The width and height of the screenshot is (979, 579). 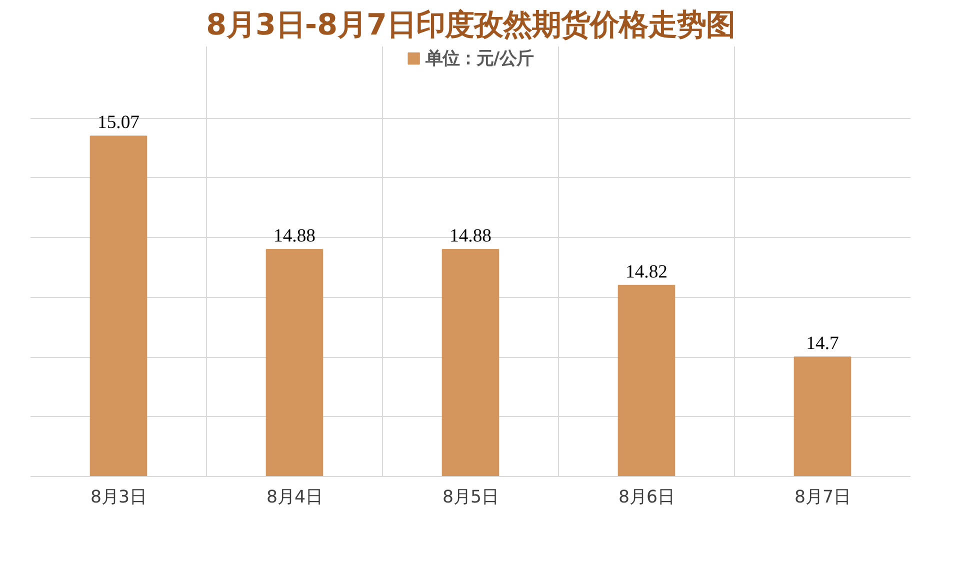 What do you see at coordinates (479, 59) in the screenshot?
I see `legend-label: 单位：元/公斤` at bounding box center [479, 59].